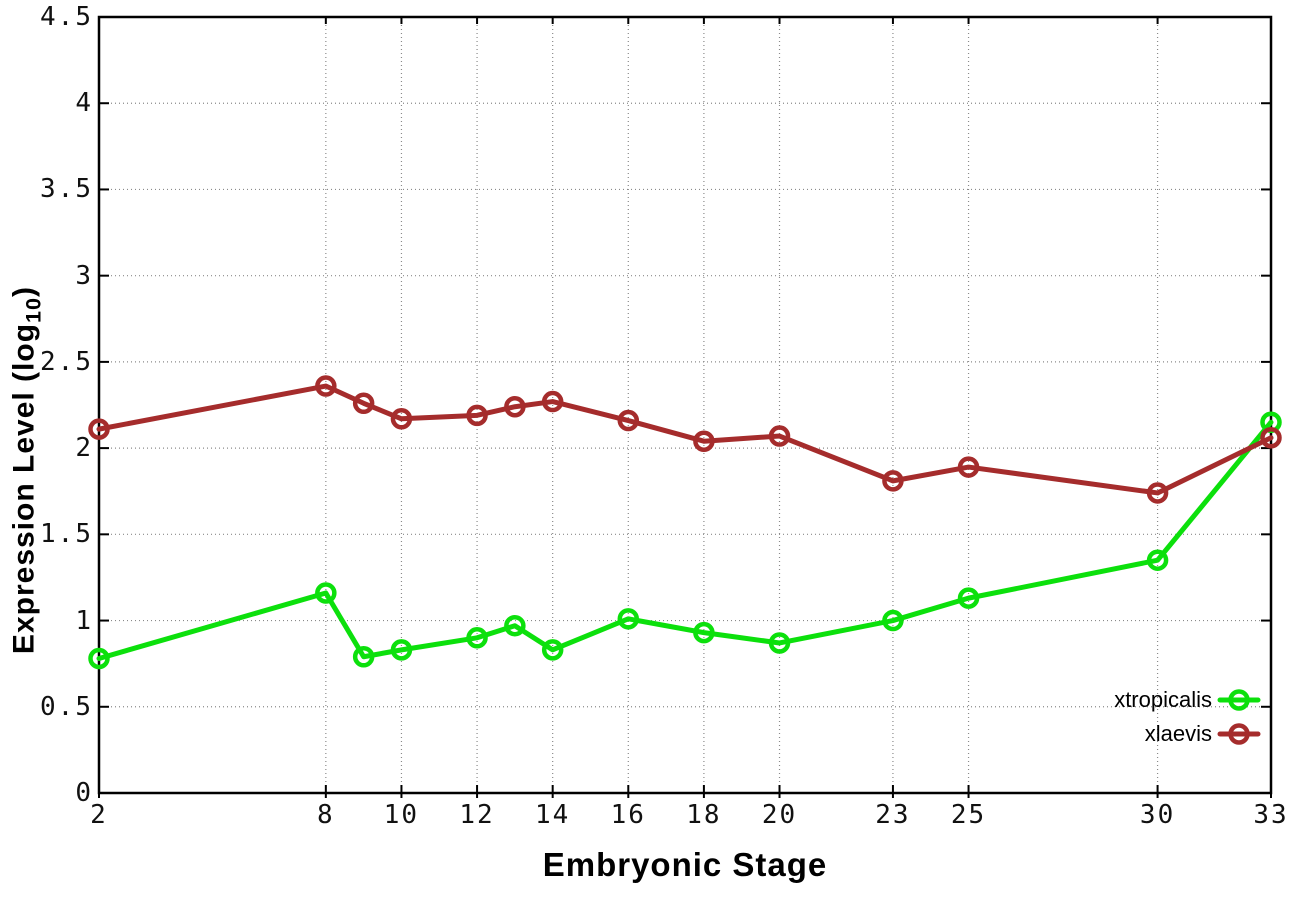  What do you see at coordinates (66, 706) in the screenshot?
I see `y-tick-label: 0.5` at bounding box center [66, 706].